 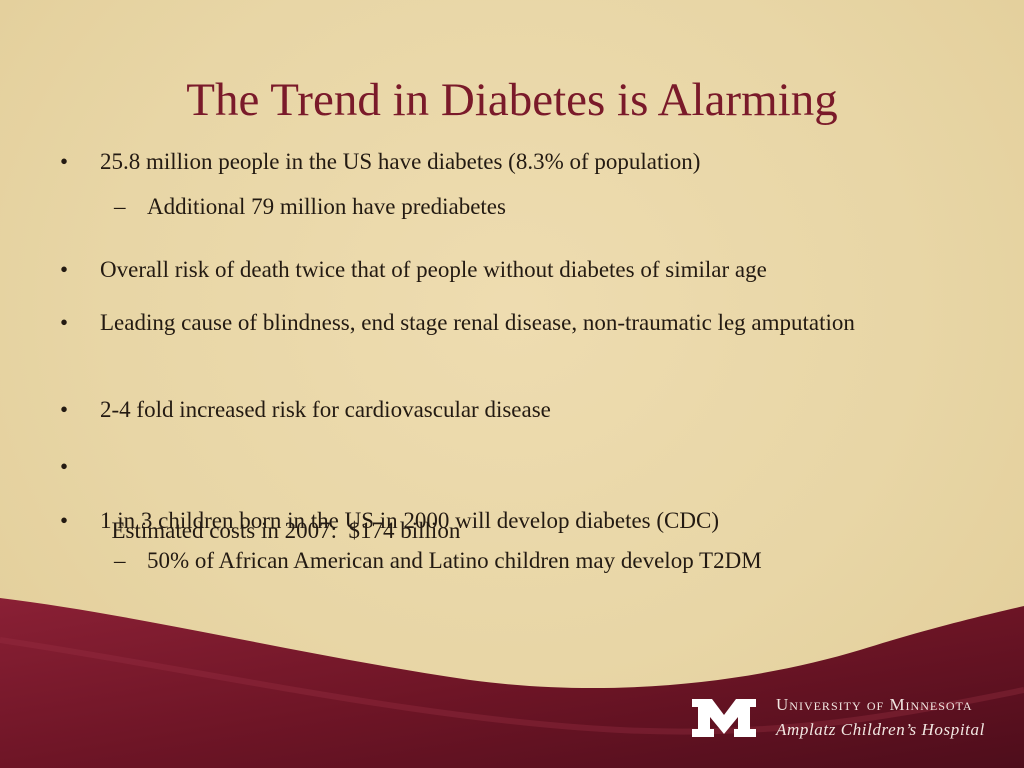 What do you see at coordinates (874, 704) in the screenshot?
I see `university-name: University of Minnesota` at bounding box center [874, 704].